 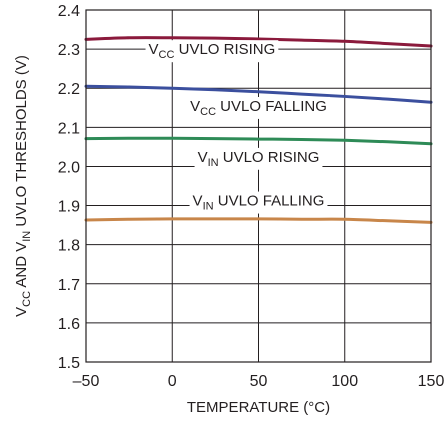 I want to click on series-line-vcc-falling, so click(x=258, y=94).